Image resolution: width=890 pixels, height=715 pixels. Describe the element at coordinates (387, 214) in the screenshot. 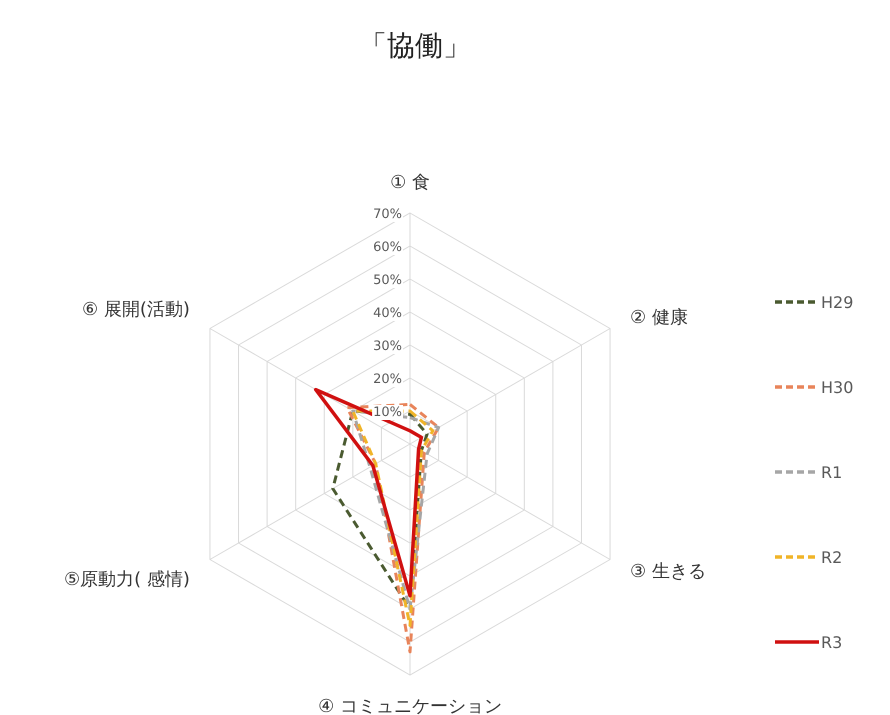

I see `y-tick-label: 70%` at that location.